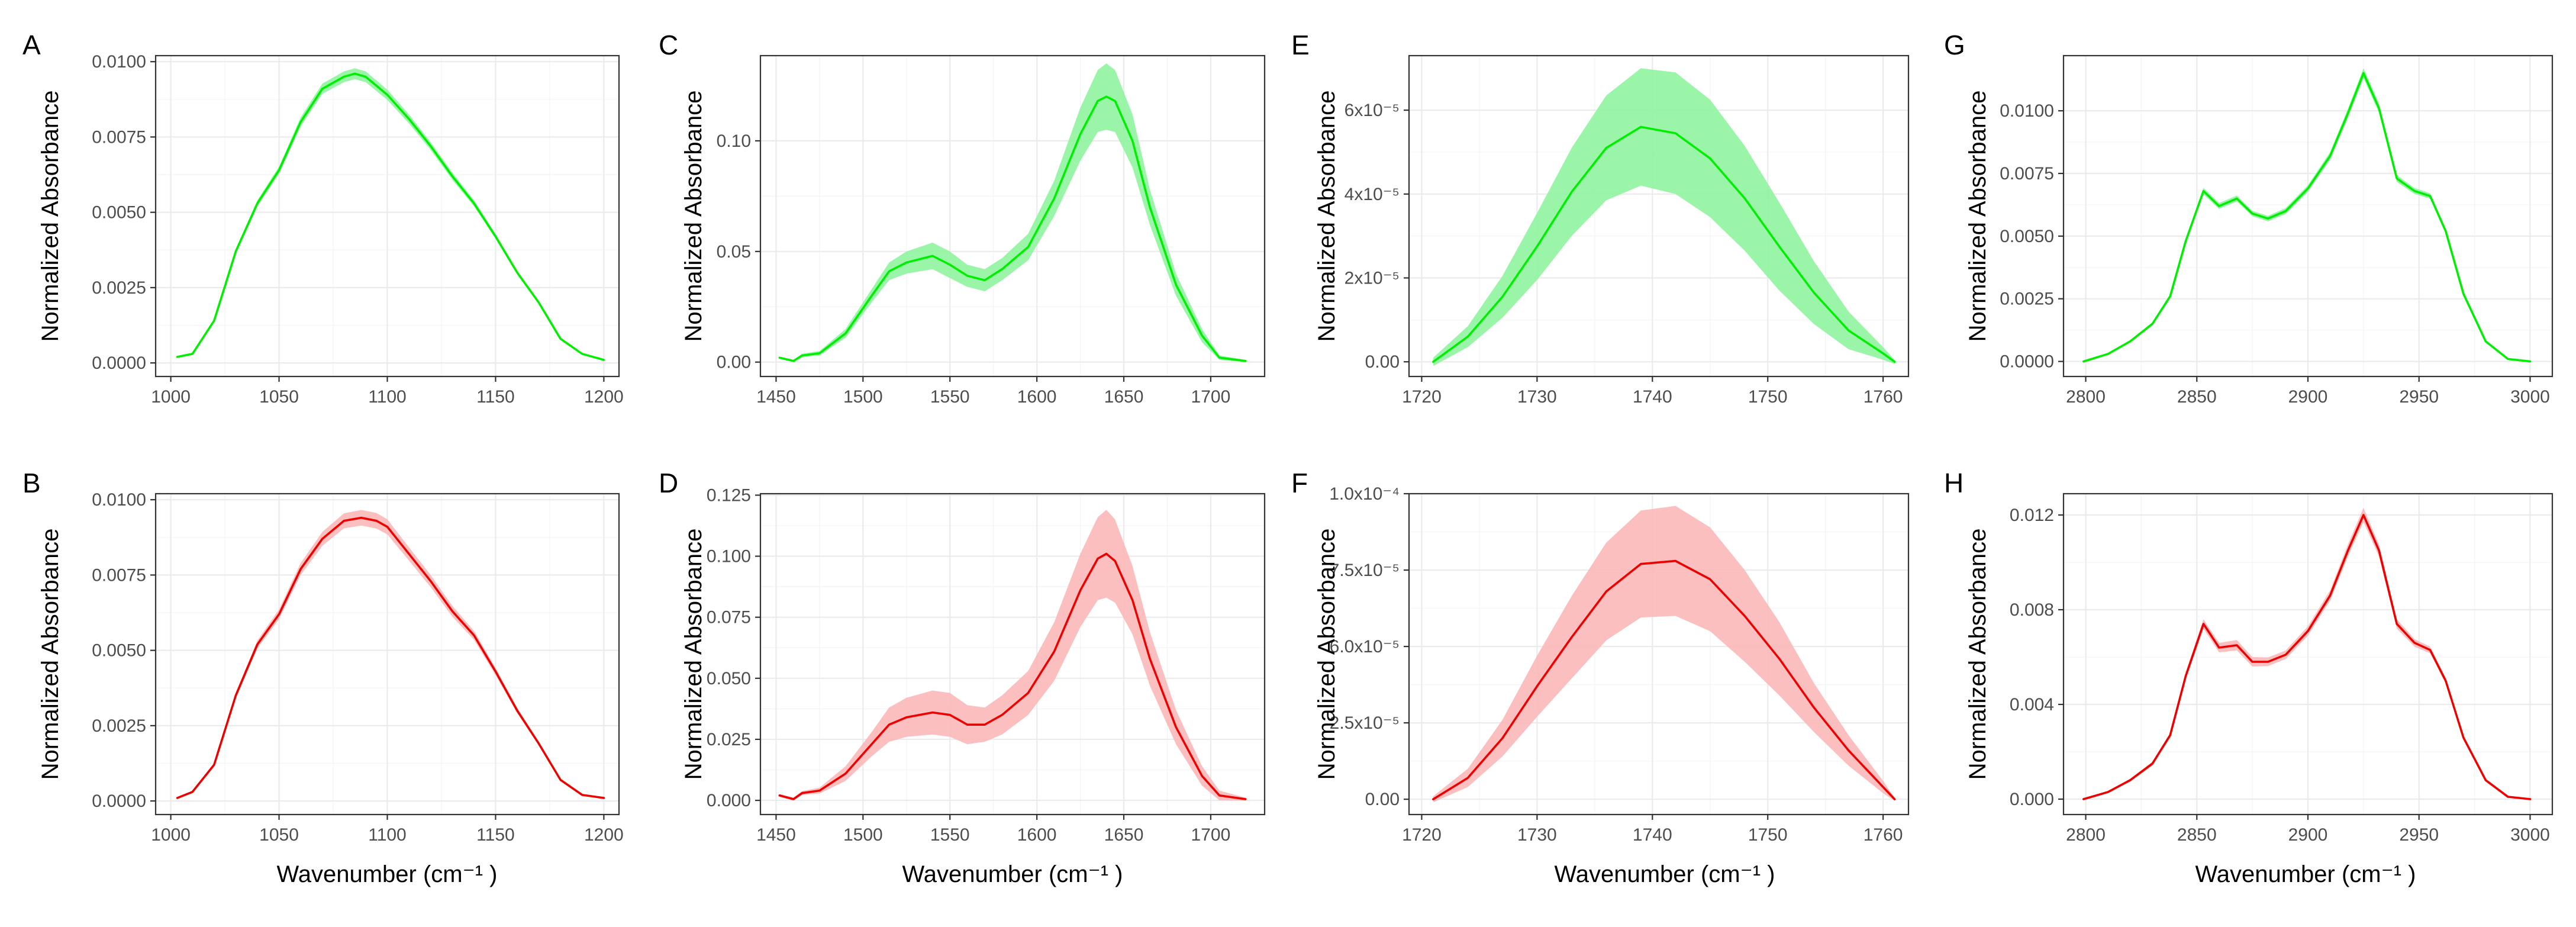 This screenshot has width=2576, height=927. What do you see at coordinates (1300, 45) in the screenshot?
I see `panel-label-e: E` at bounding box center [1300, 45].